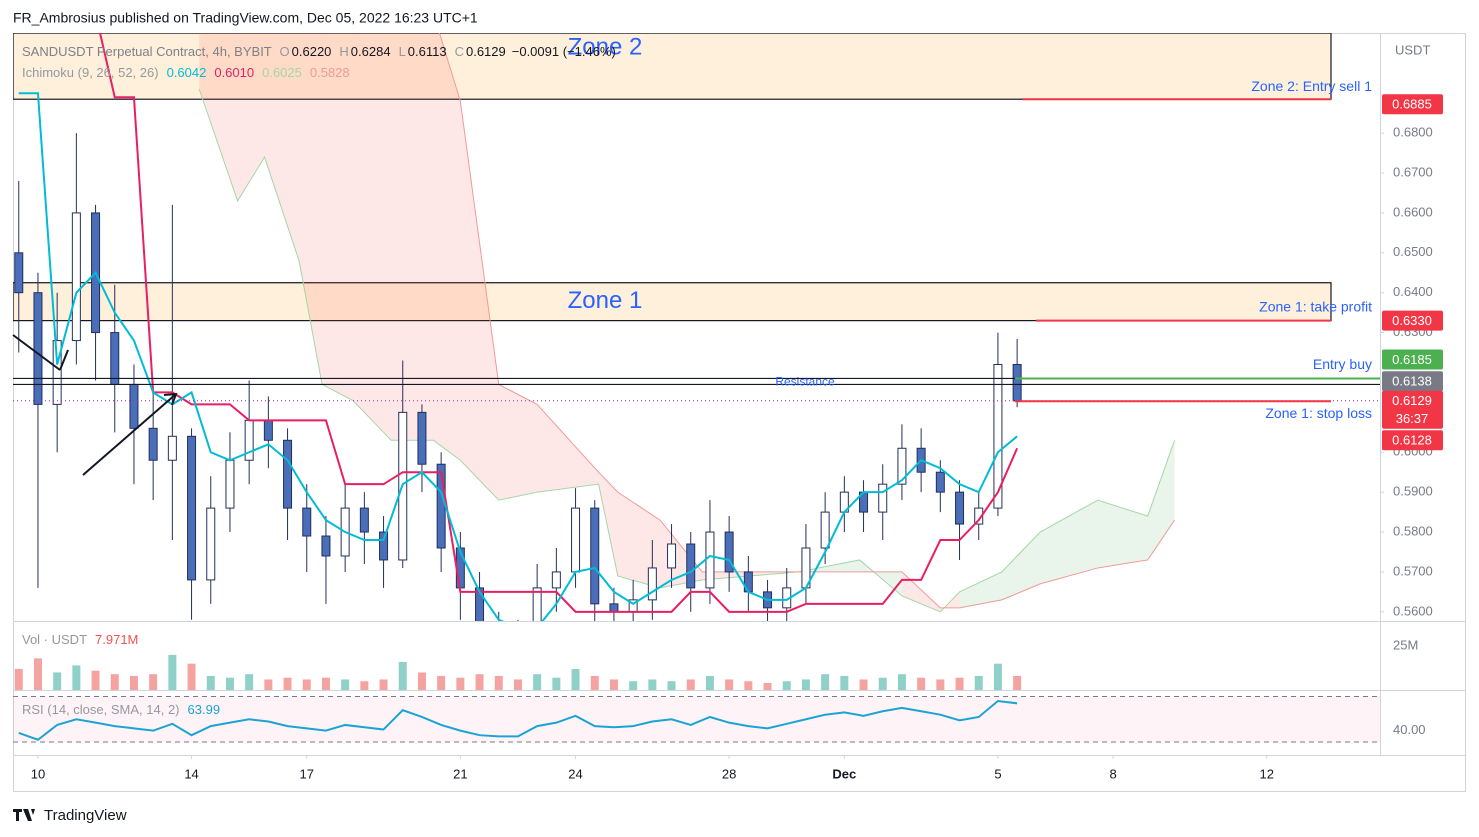 Image resolution: width=1479 pixels, height=837 pixels. What do you see at coordinates (147, 51) in the screenshot?
I see `legend-item: SANDUSDT Perpetual Contract, 4h, BYBIT` at bounding box center [147, 51].